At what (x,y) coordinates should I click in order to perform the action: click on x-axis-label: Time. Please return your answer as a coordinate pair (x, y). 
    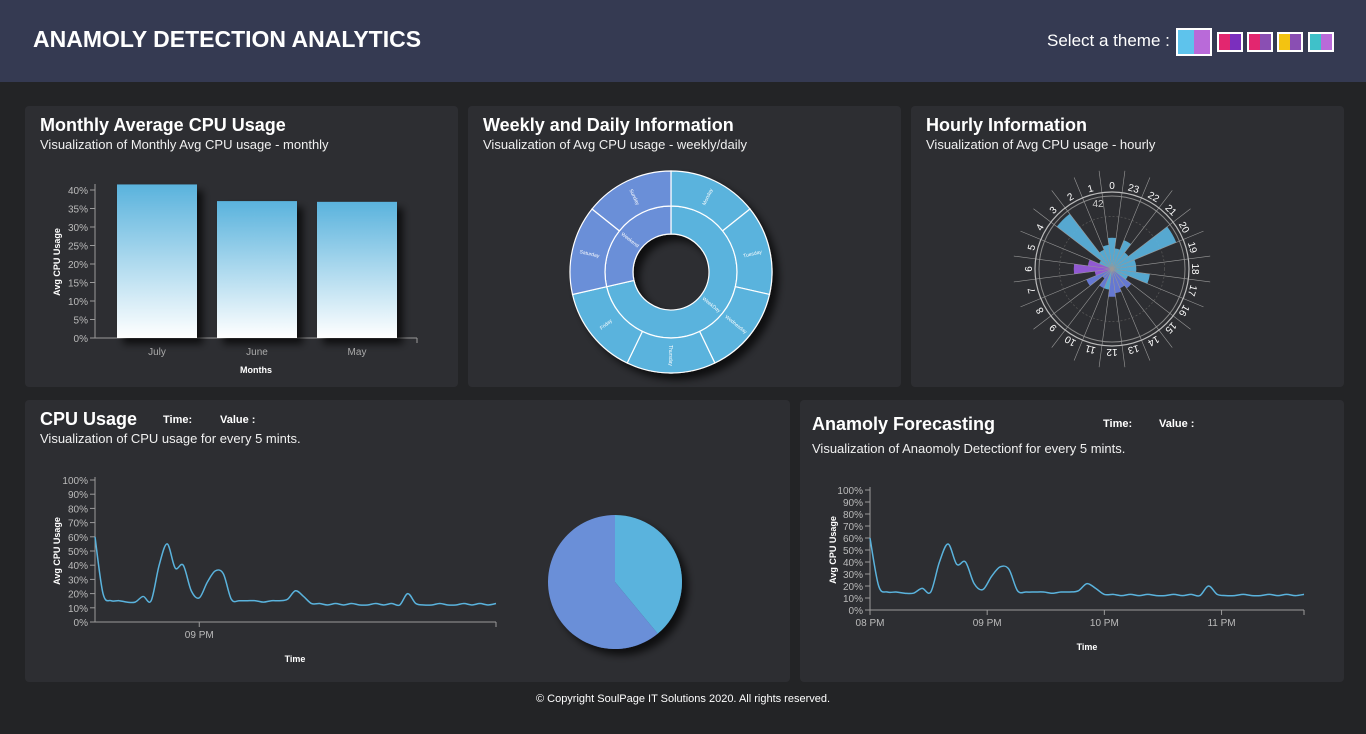
    Looking at the image, I should click on (295, 659).